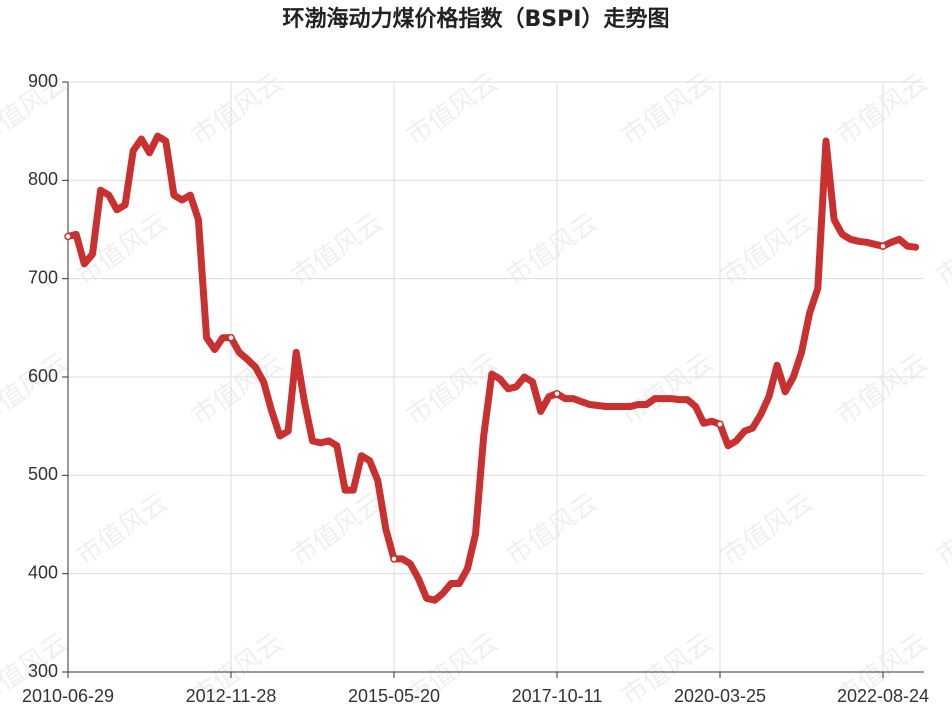 The width and height of the screenshot is (952, 719). Describe the element at coordinates (43, 474) in the screenshot. I see `y-tick-label: 500` at that location.